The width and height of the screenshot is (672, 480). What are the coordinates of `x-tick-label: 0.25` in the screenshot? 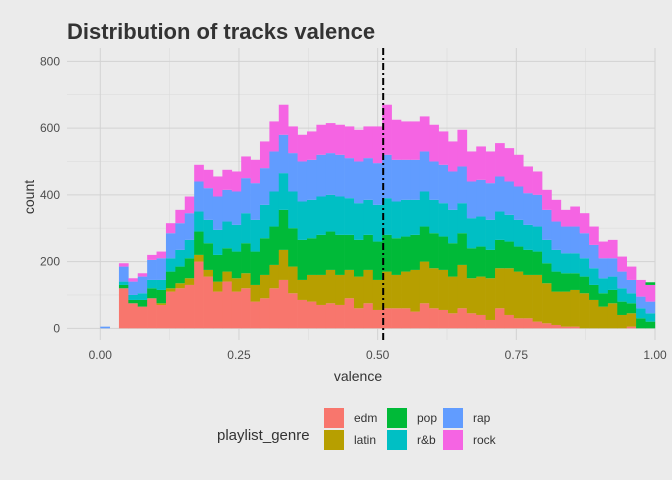 It's located at (239, 355).